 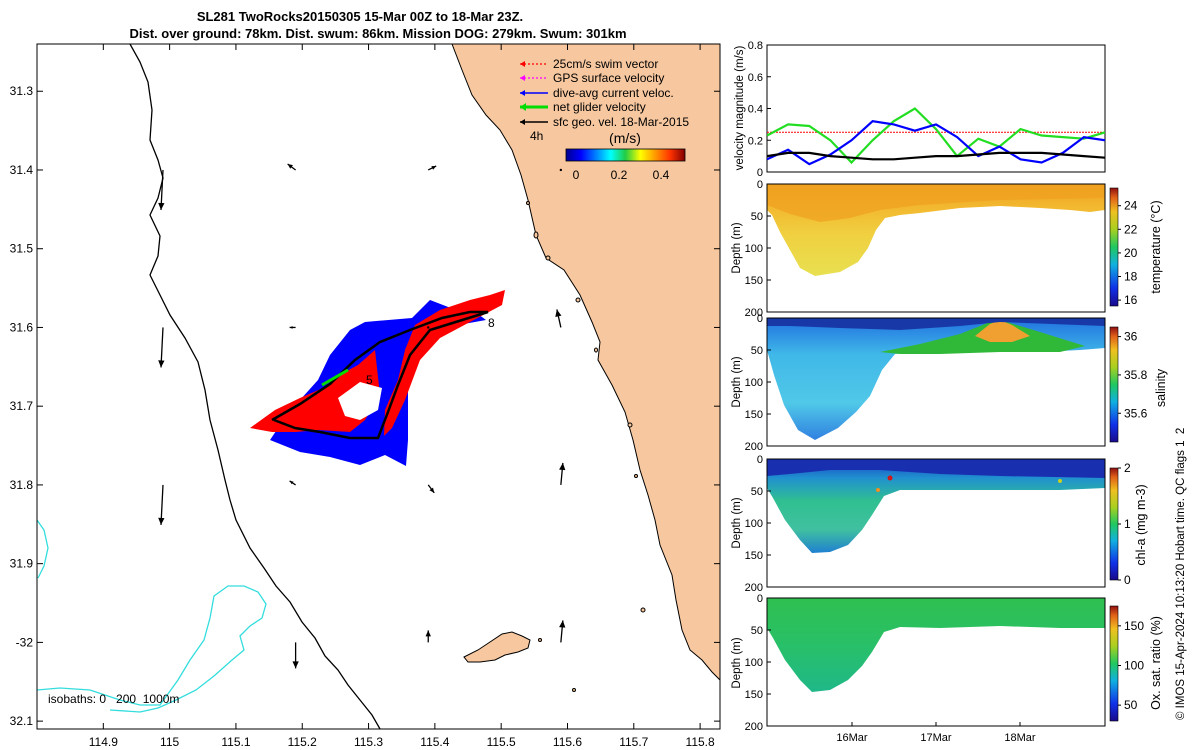 I want to click on chl-field, so click(x=936, y=506).